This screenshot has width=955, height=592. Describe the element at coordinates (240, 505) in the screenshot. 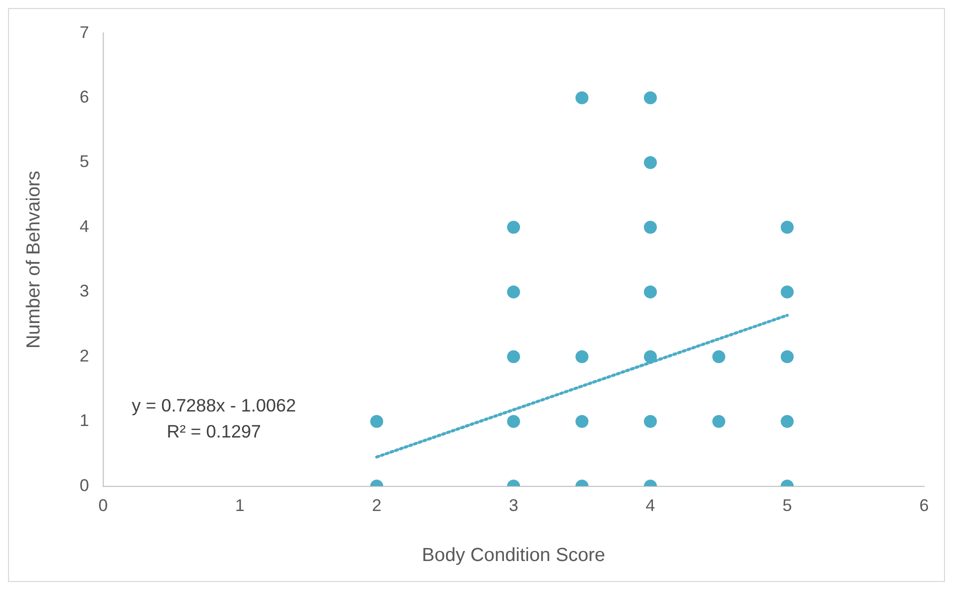

I see `x-tick-label: 1` at that location.